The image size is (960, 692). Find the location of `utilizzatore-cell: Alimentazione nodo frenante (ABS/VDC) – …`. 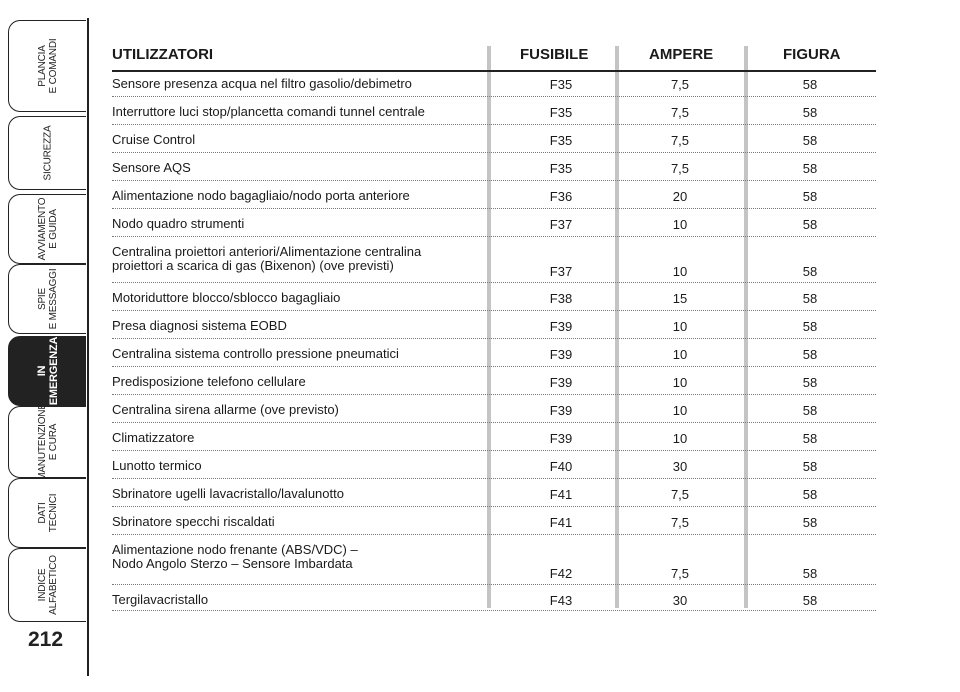

utilizzatore-cell: Alimentazione nodo frenante (ABS/VDC) – … is located at coordinates (235, 556).